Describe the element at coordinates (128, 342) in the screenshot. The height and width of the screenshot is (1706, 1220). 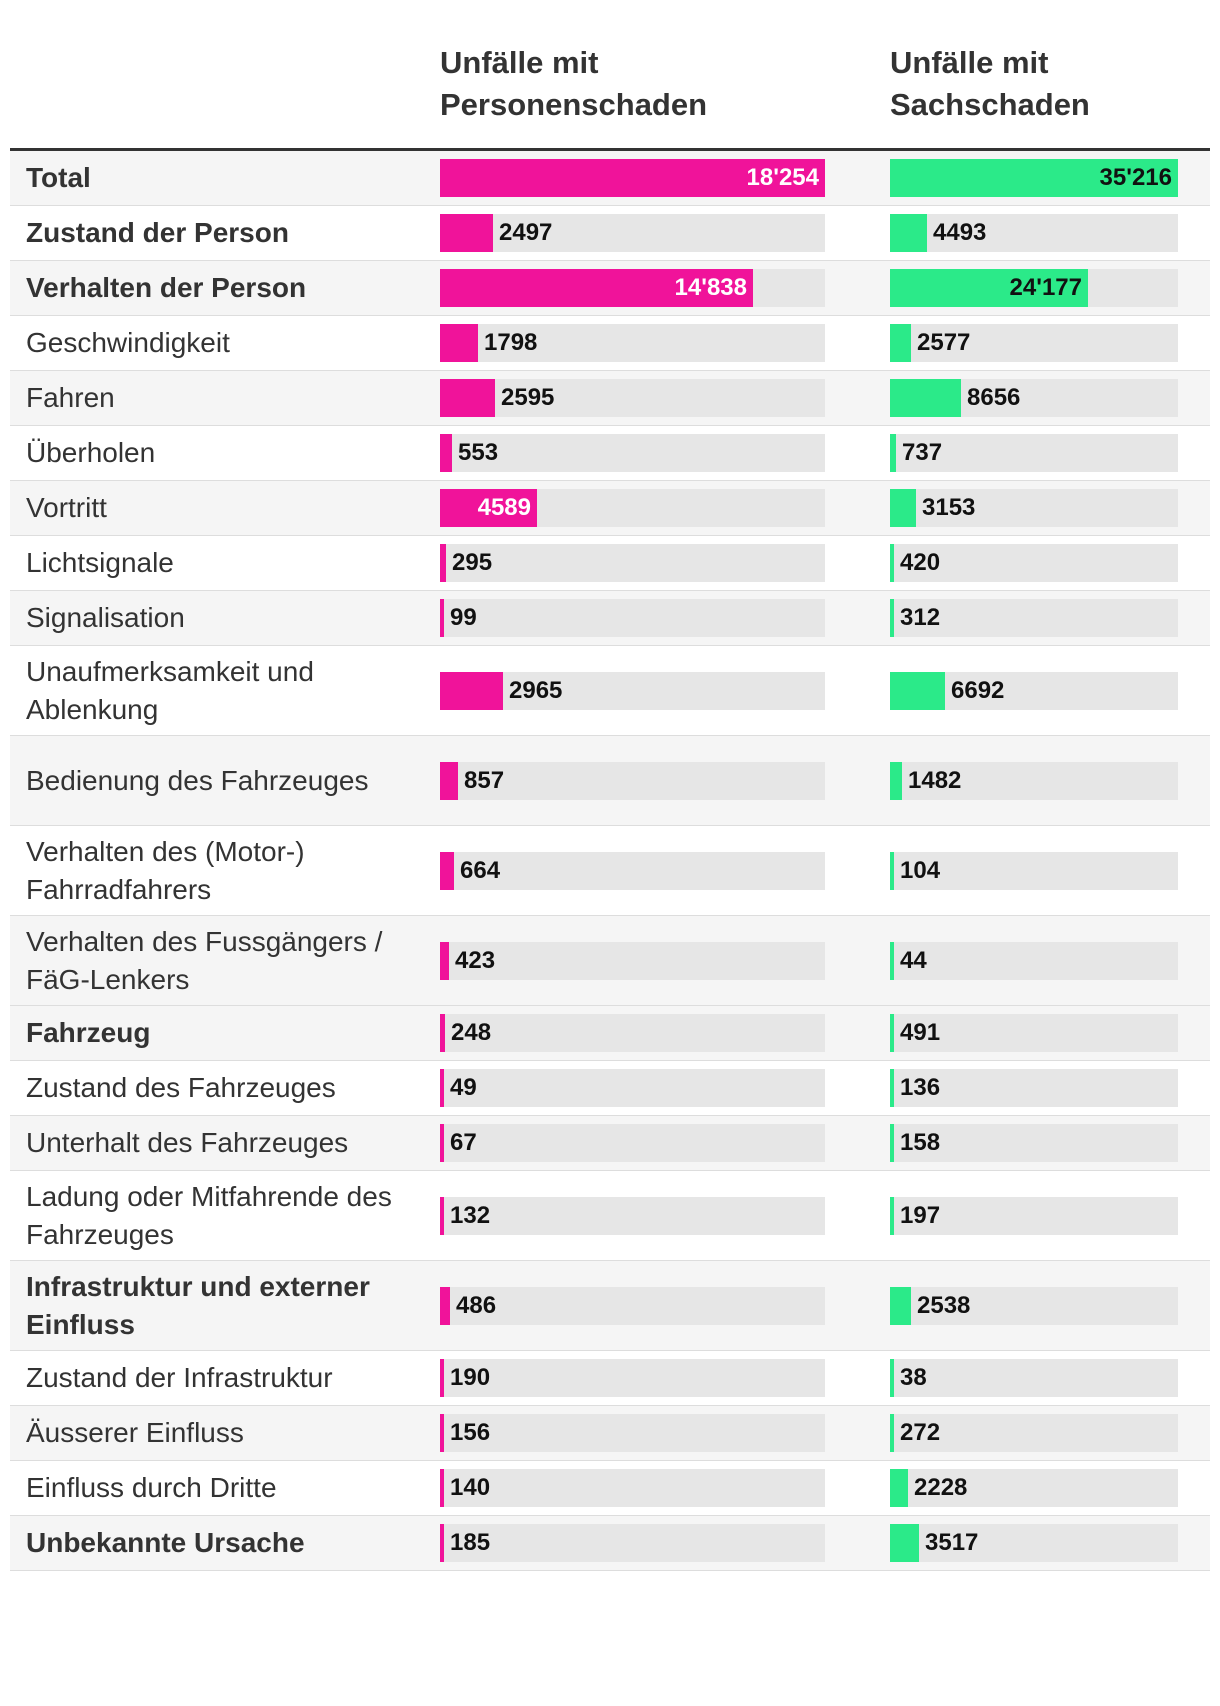
I see `row-label: Geschwindigkeit` at that location.